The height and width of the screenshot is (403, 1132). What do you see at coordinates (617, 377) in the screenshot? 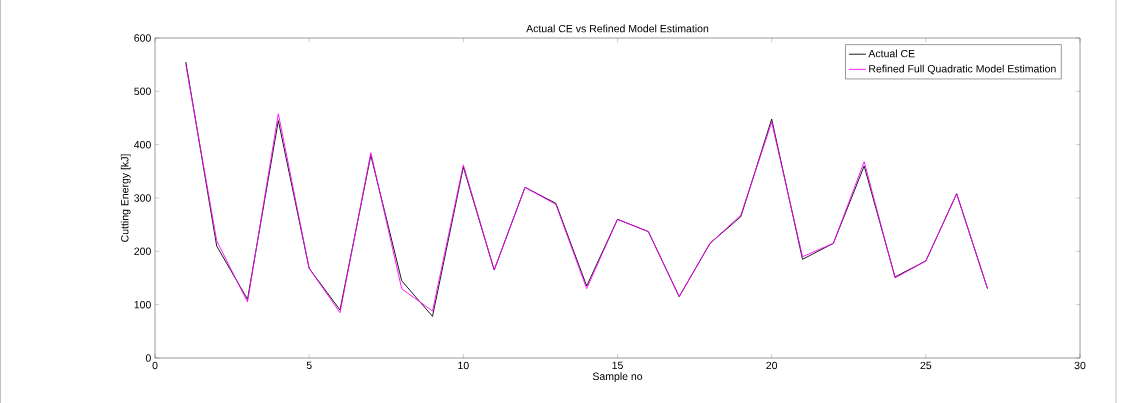
I see `x-axis-title: Sample no` at bounding box center [617, 377].